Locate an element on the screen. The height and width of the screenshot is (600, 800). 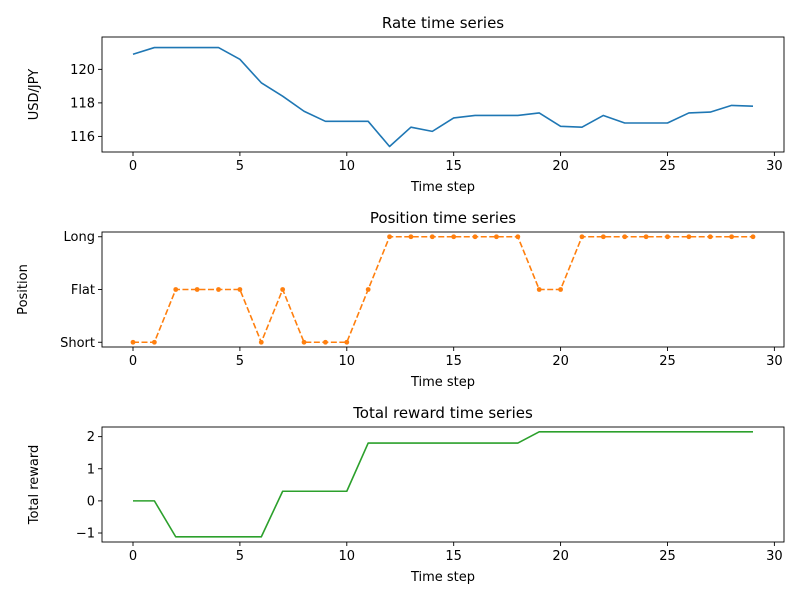
y-tick-label: 118 is located at coordinates (82, 103).